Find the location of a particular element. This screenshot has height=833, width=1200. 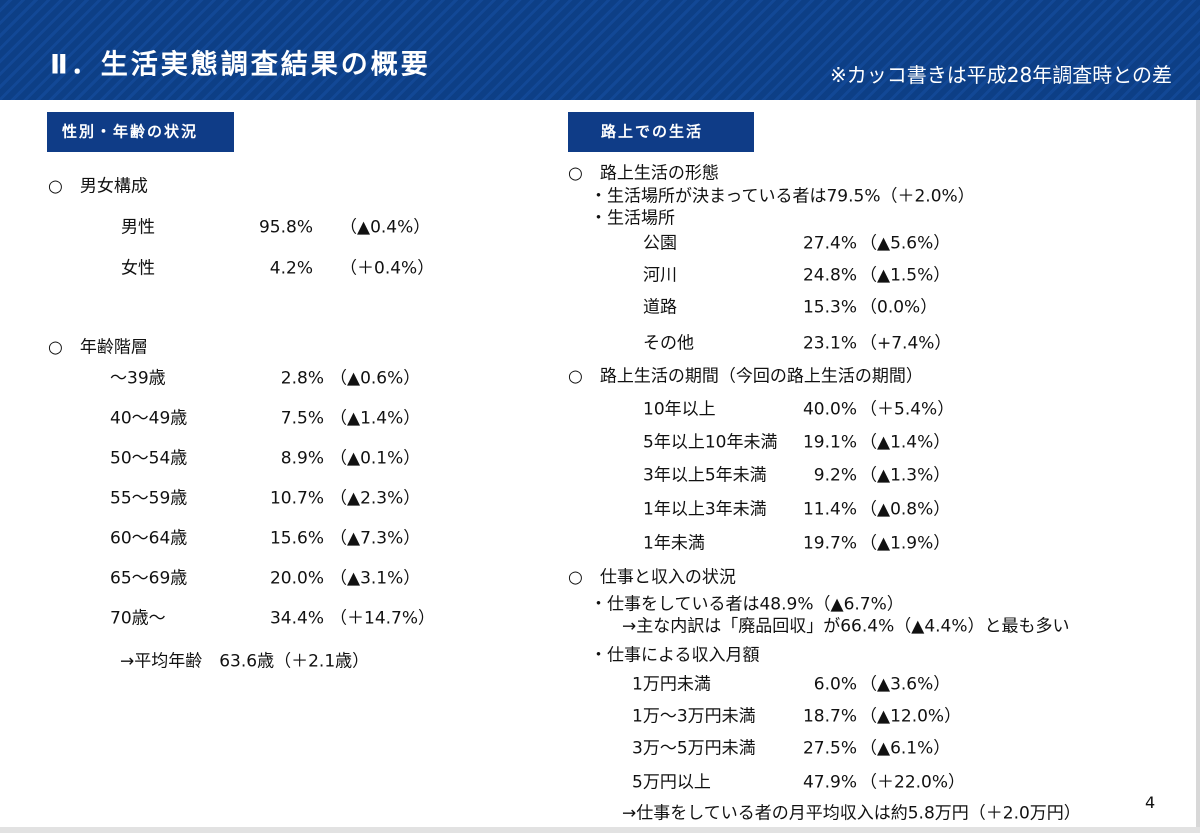

row-label: 1万～3万円未満 is located at coordinates (694, 716).